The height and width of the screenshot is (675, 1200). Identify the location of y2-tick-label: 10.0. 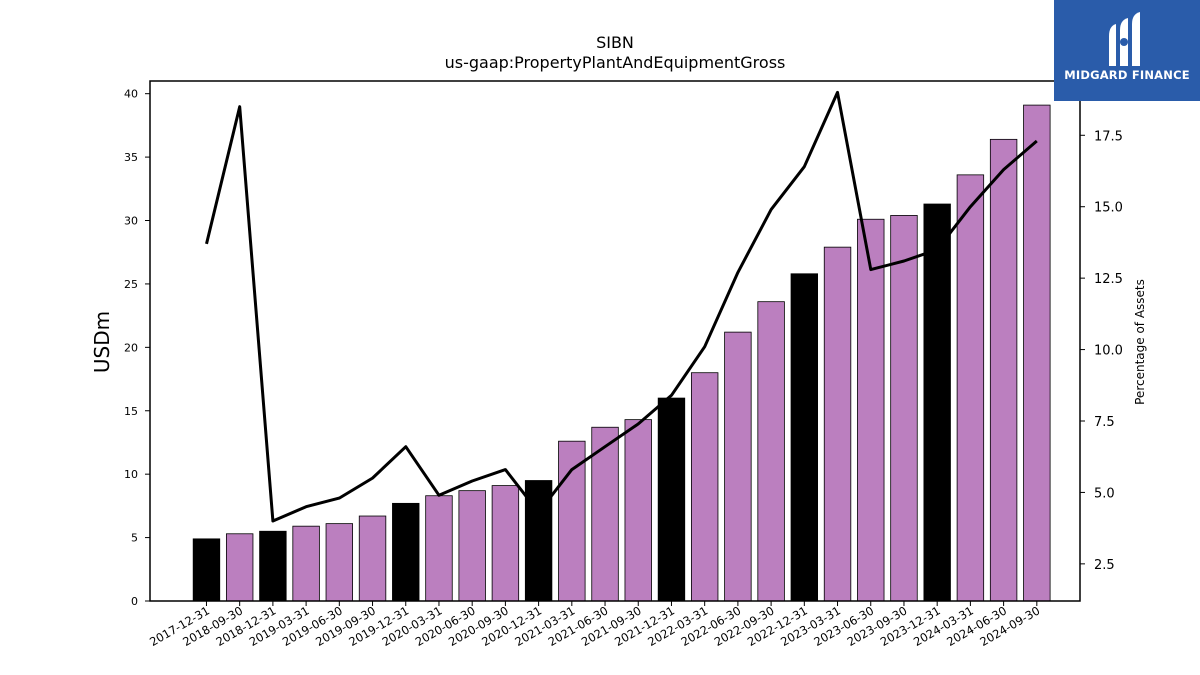
(1108, 351).